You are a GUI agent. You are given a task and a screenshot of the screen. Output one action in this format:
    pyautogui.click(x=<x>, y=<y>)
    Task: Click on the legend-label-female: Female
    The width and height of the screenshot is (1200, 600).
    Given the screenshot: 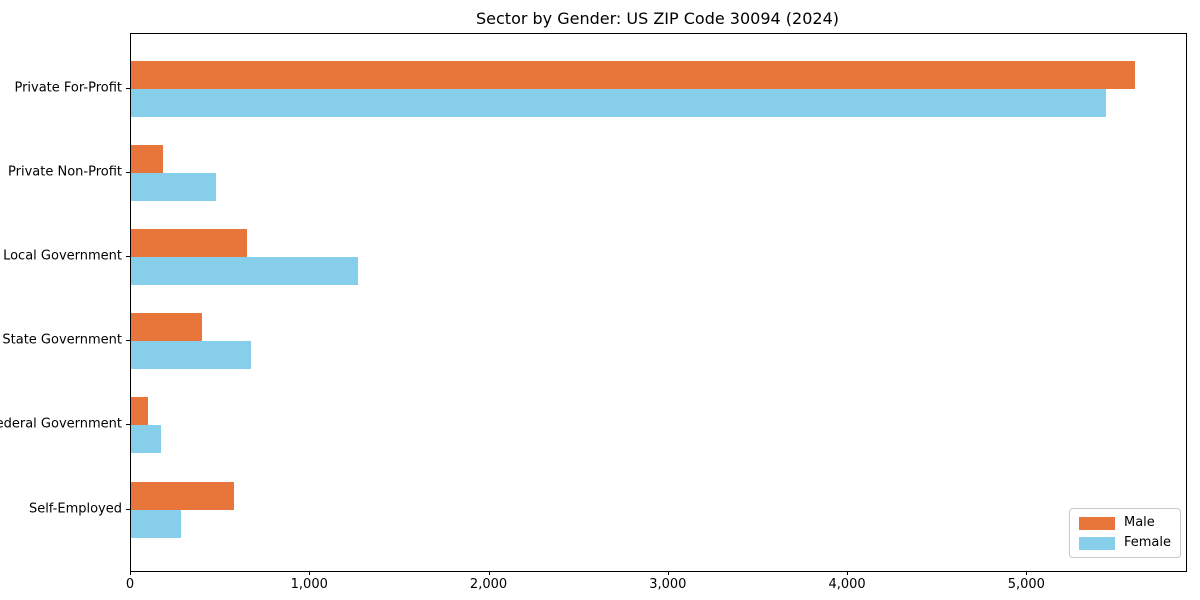 What is the action you would take?
    pyautogui.click(x=1147, y=542)
    